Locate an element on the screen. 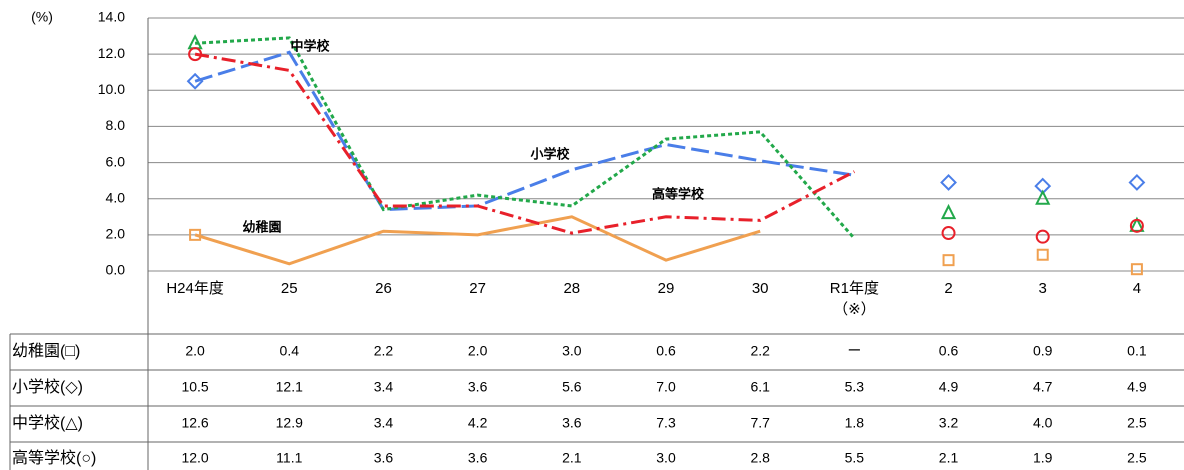  table-cell: 7.3 is located at coordinates (666, 423).